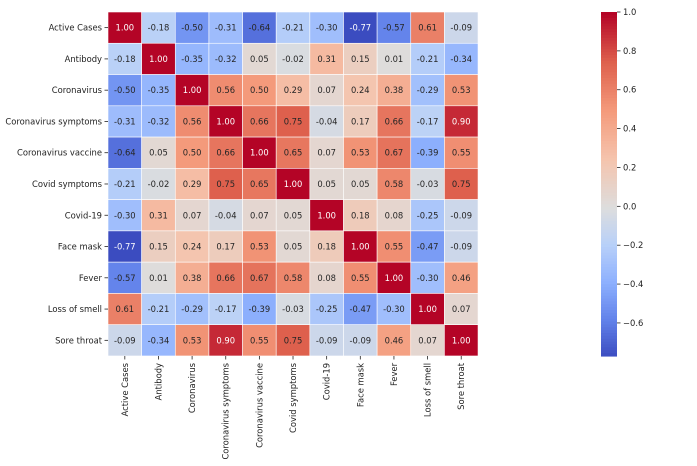  Describe the element at coordinates (629, 129) in the screenshot. I see `colorbar-tick-label: 0.4` at that location.